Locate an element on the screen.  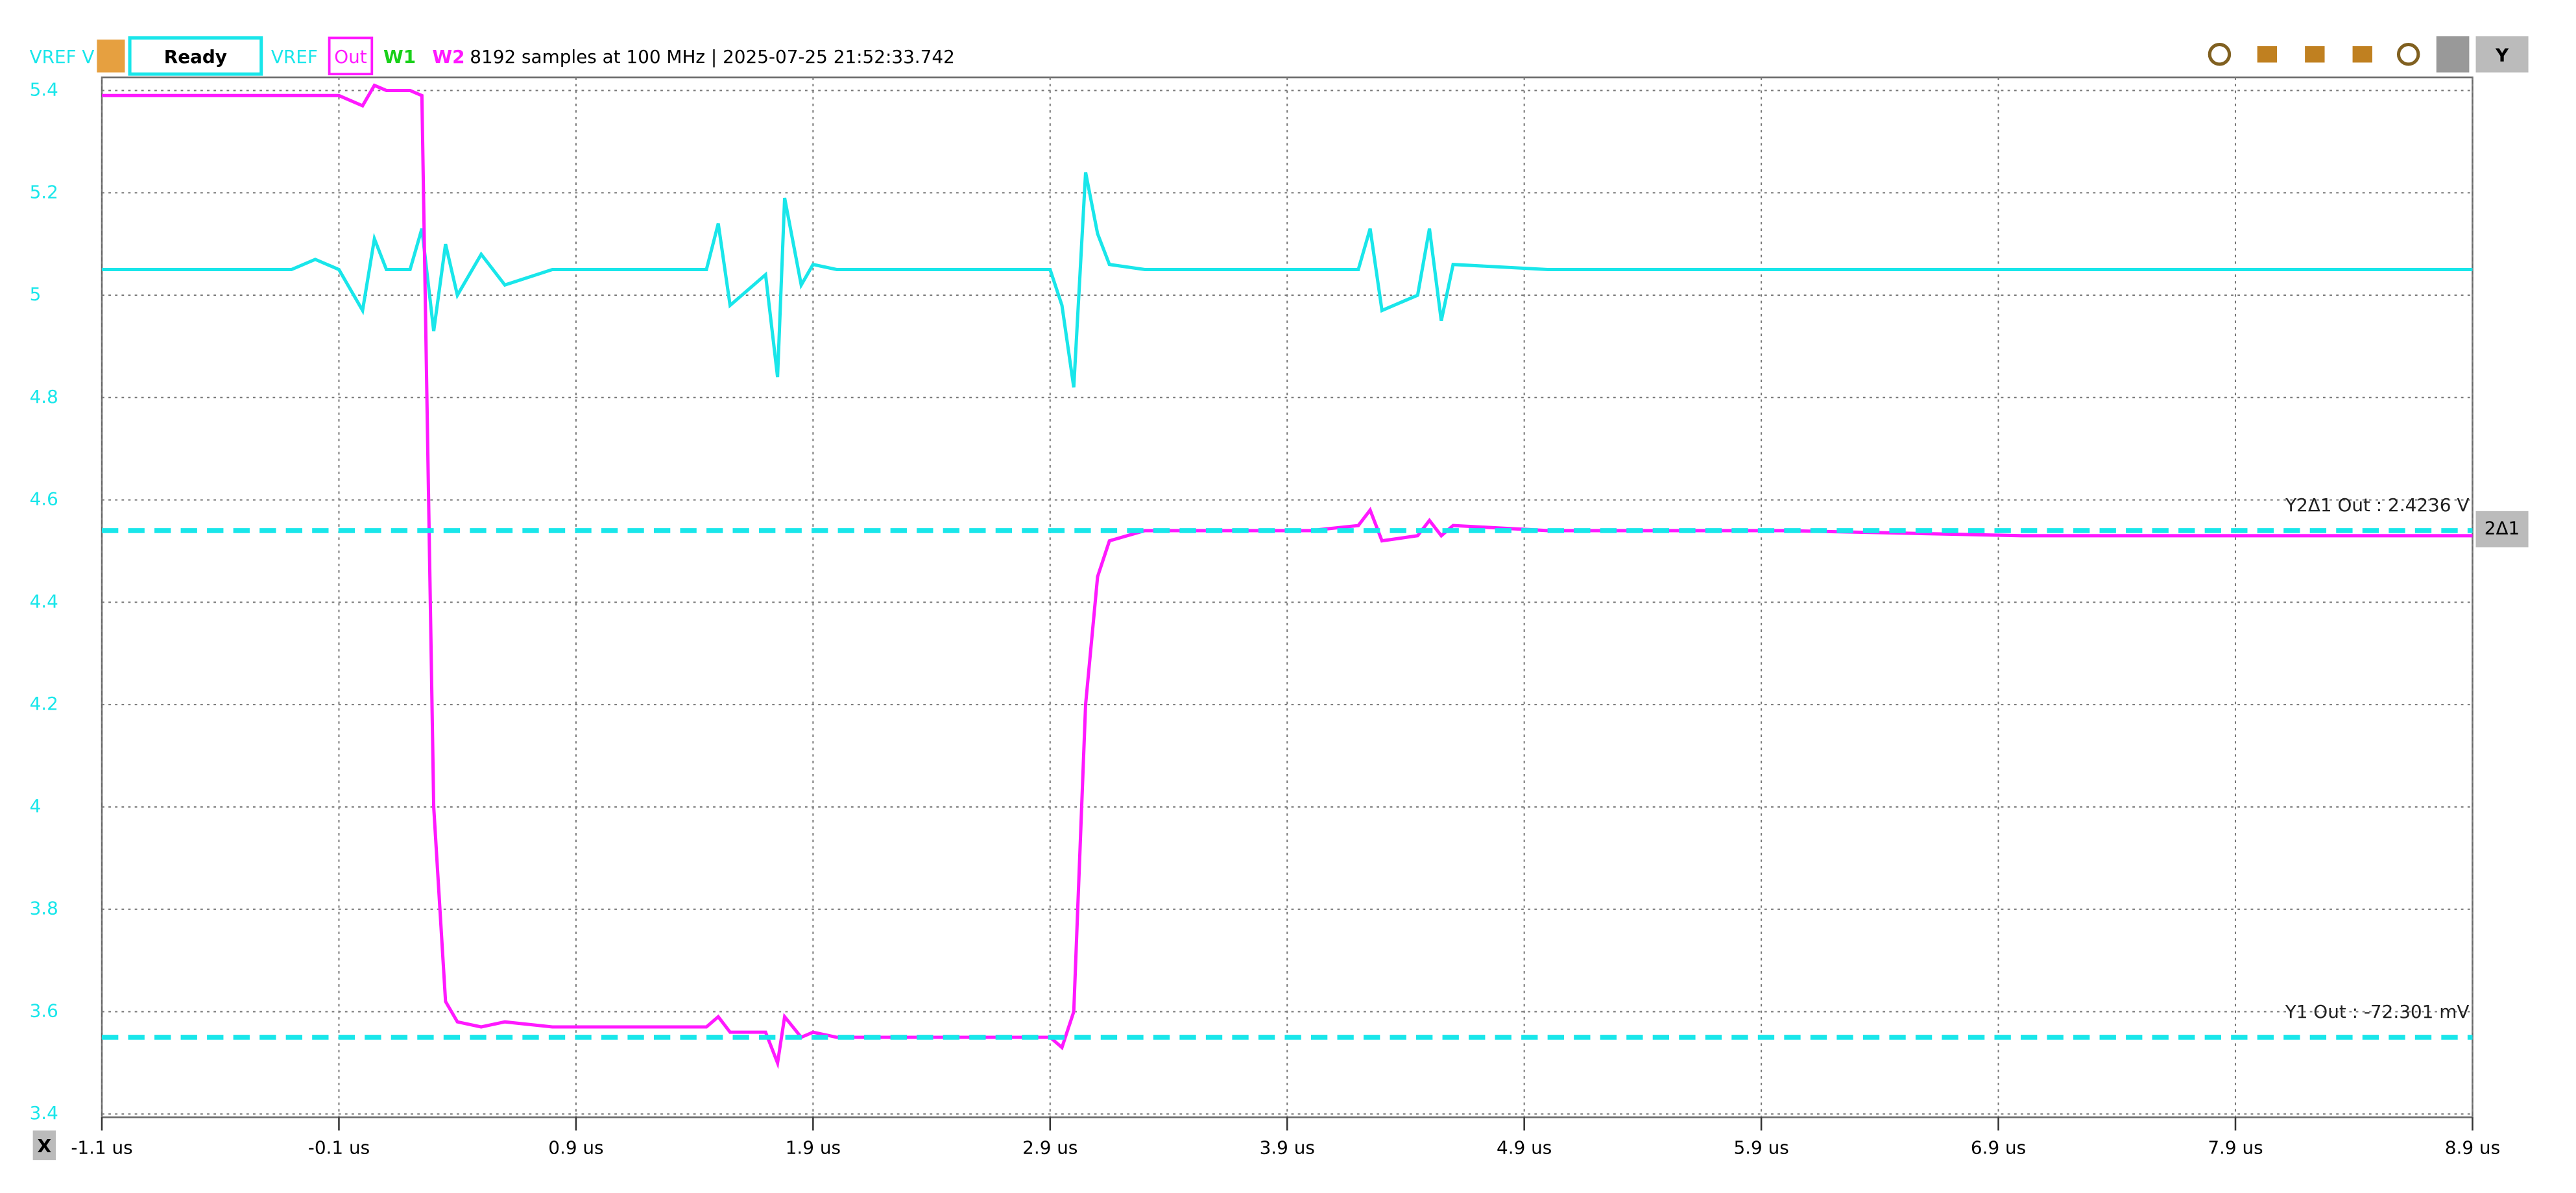
y-tick-label: 5 is located at coordinates (36, 294).